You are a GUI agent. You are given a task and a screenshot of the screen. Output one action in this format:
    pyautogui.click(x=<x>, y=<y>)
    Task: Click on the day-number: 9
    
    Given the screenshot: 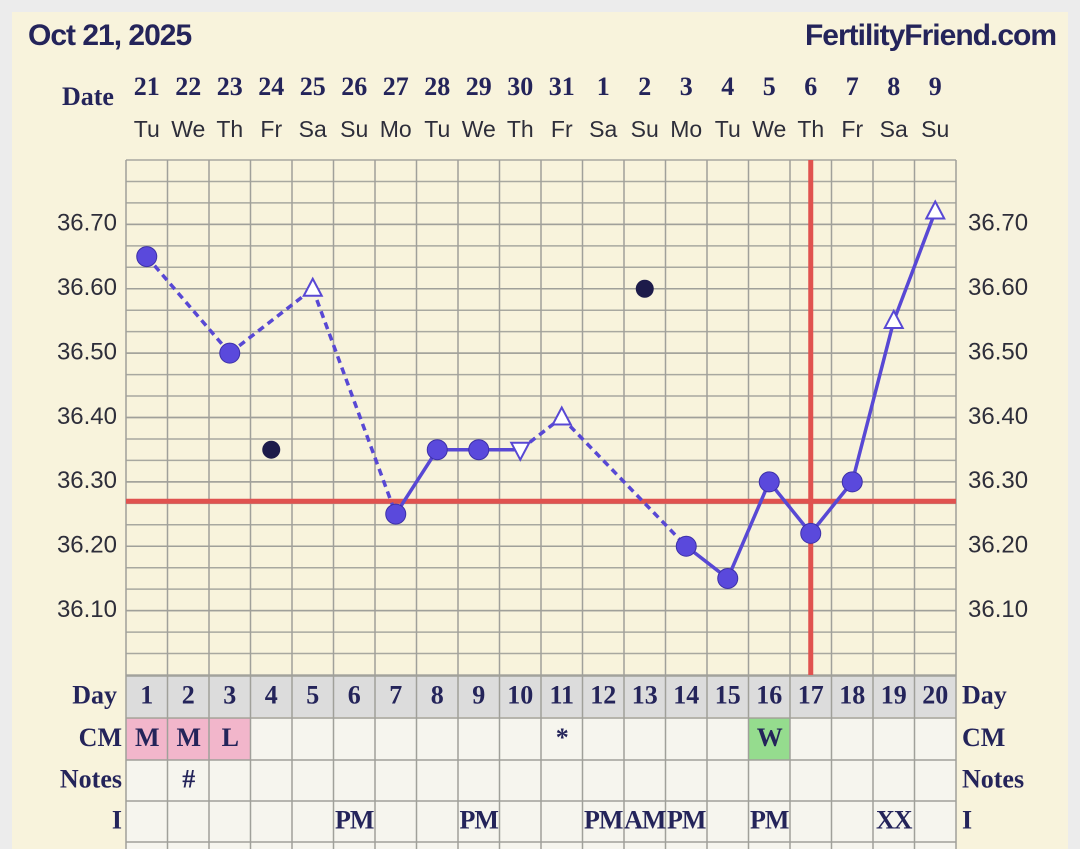 What is the action you would take?
    pyautogui.click(x=478, y=694)
    